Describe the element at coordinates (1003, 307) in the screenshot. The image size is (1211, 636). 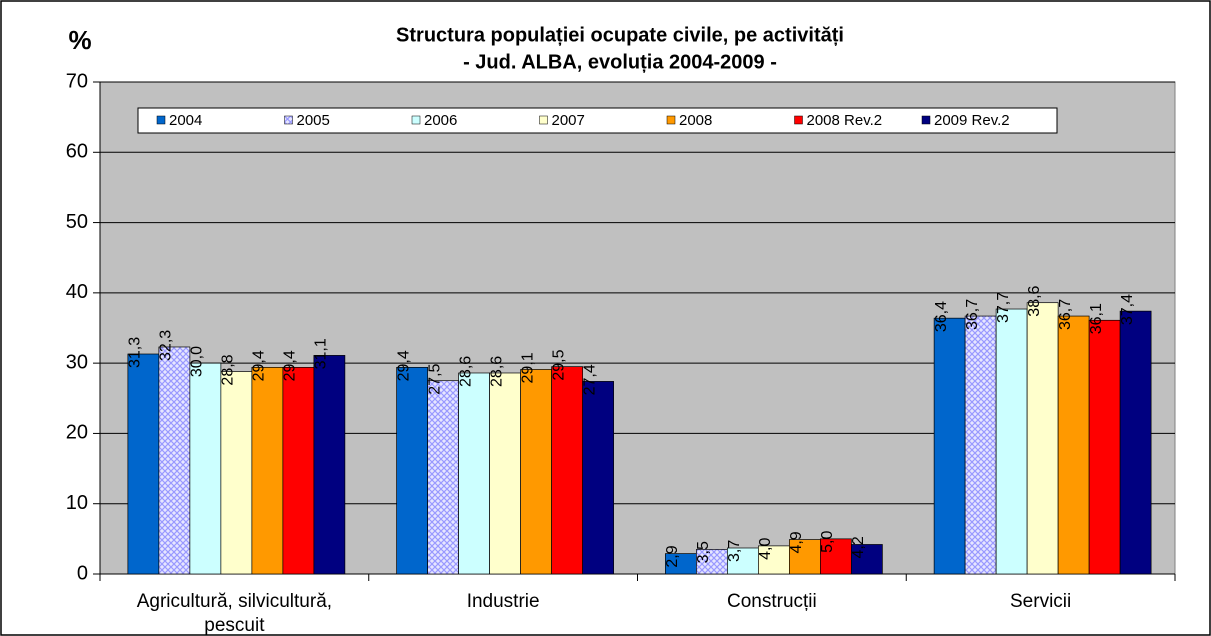
I see `data-label: 37,7` at that location.